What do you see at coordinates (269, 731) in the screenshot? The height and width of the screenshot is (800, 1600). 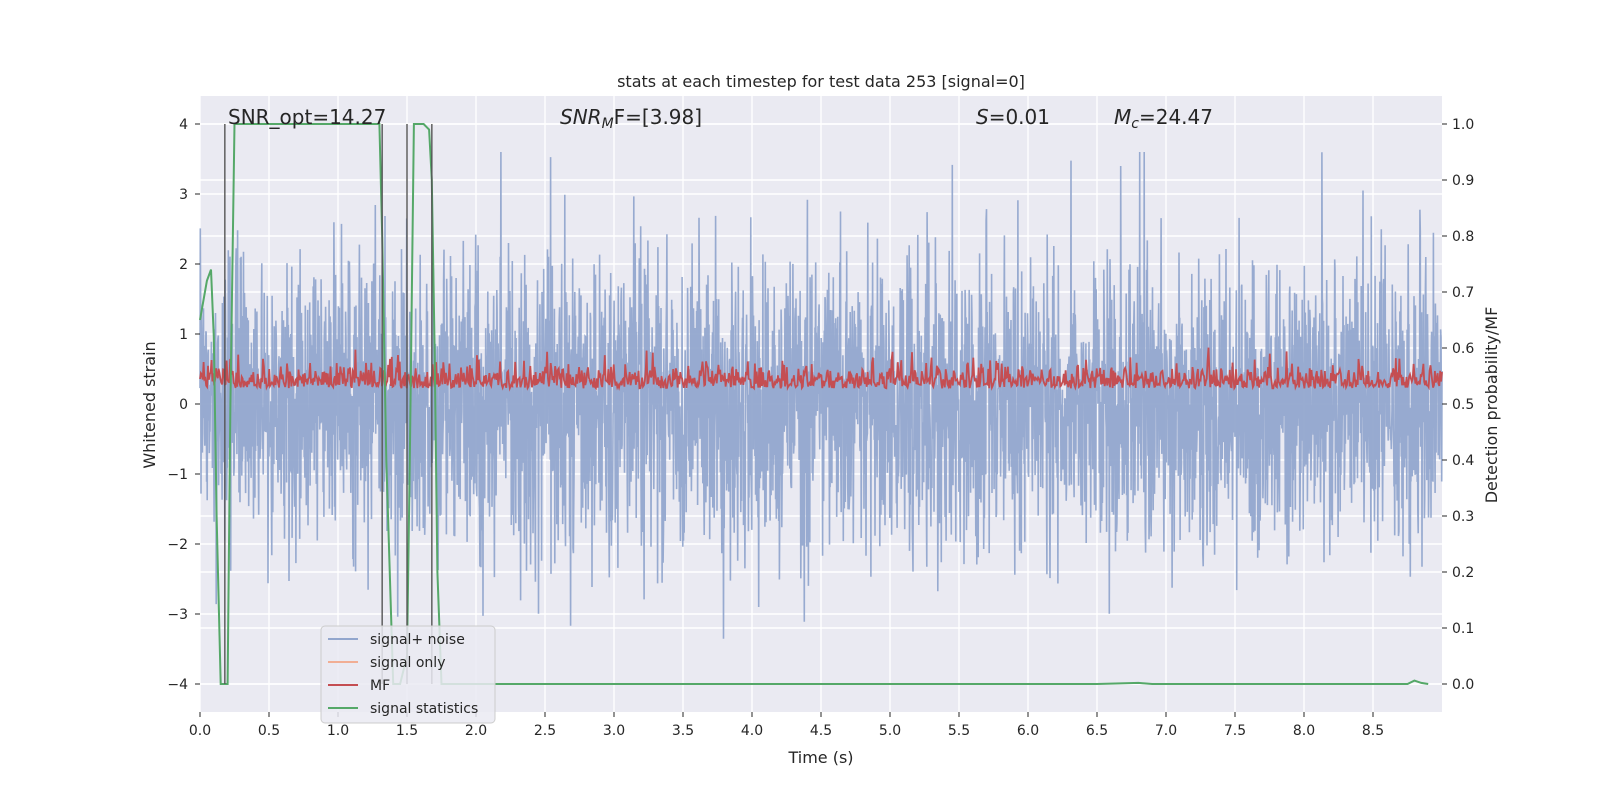 I see `x-tick-label-1: 0.5` at bounding box center [269, 731].